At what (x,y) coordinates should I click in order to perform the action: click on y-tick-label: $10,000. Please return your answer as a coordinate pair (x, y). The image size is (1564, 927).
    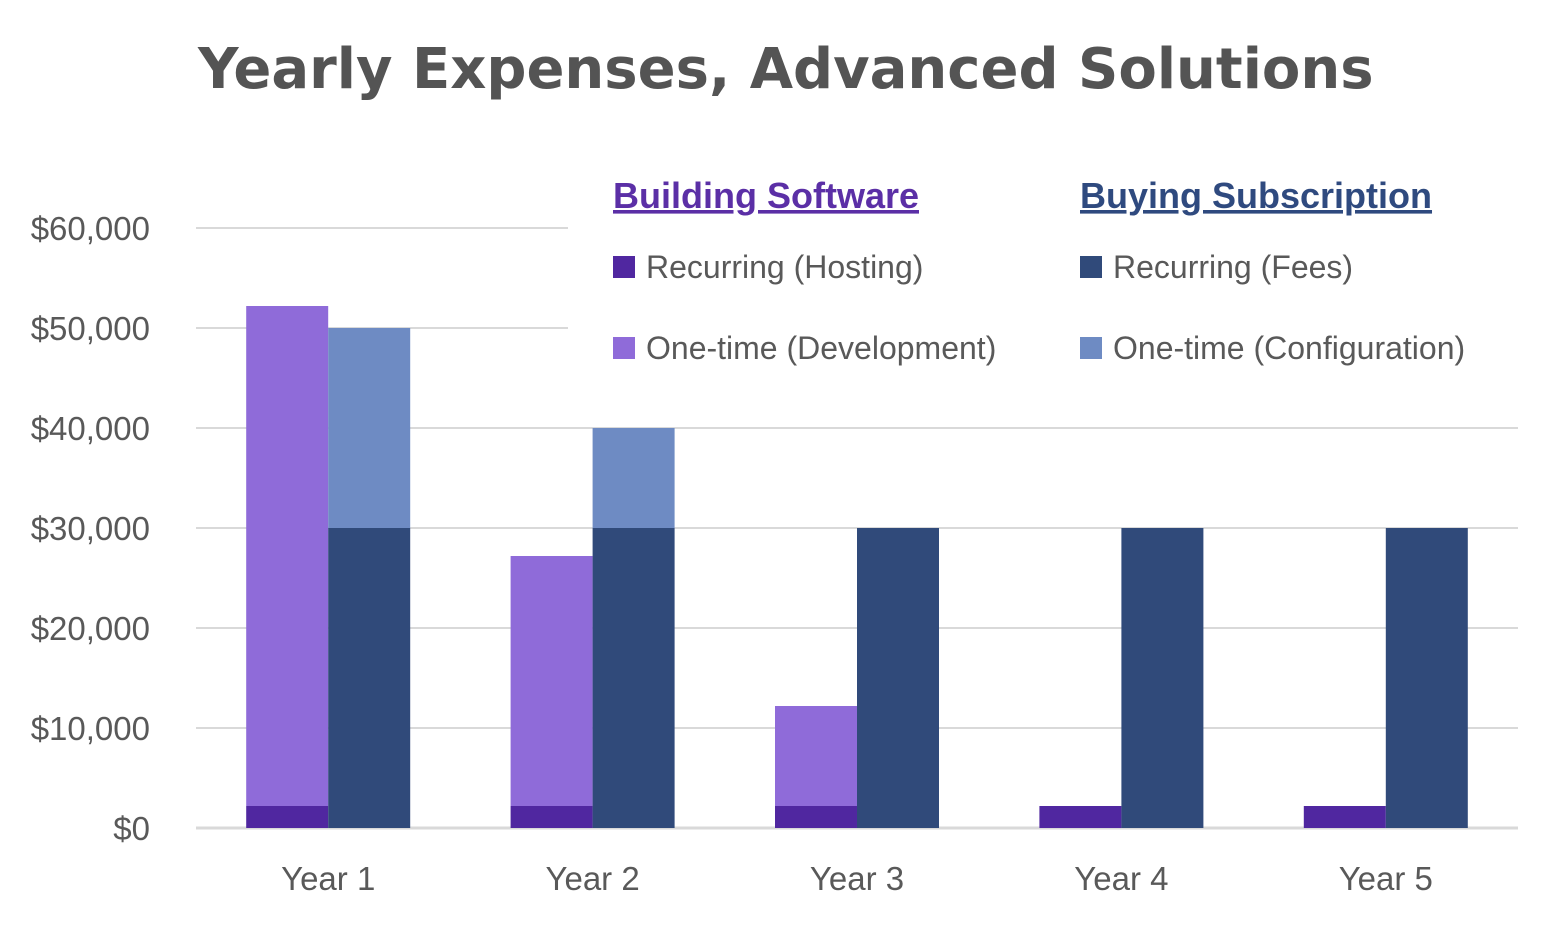
    Looking at the image, I should click on (90, 728).